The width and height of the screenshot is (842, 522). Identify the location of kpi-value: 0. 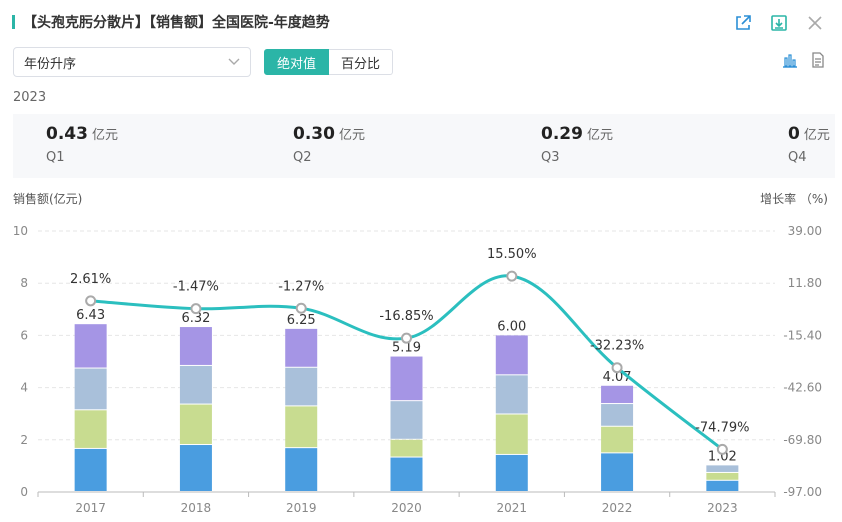
(794, 134).